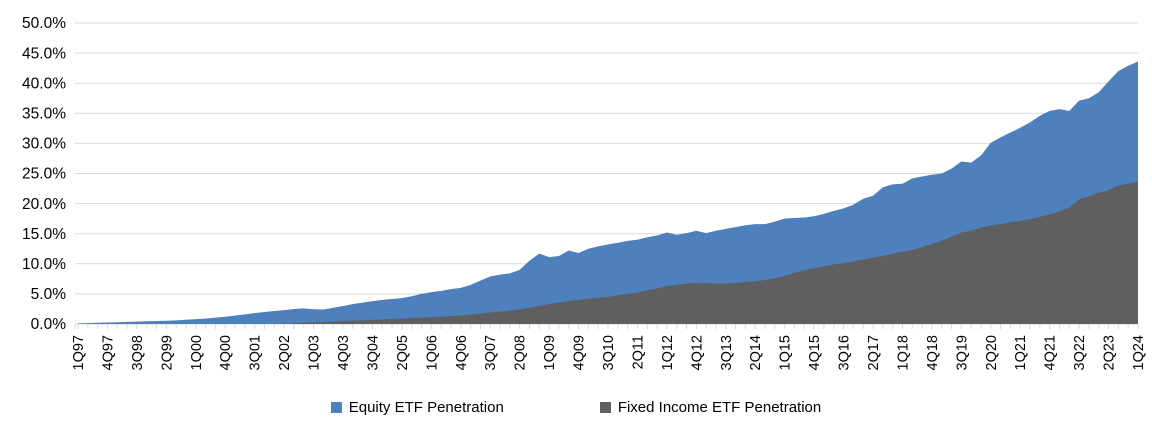 The image size is (1152, 447). What do you see at coordinates (580, 352) in the screenshot?
I see `x-axis-label: 4Q09` at bounding box center [580, 352].